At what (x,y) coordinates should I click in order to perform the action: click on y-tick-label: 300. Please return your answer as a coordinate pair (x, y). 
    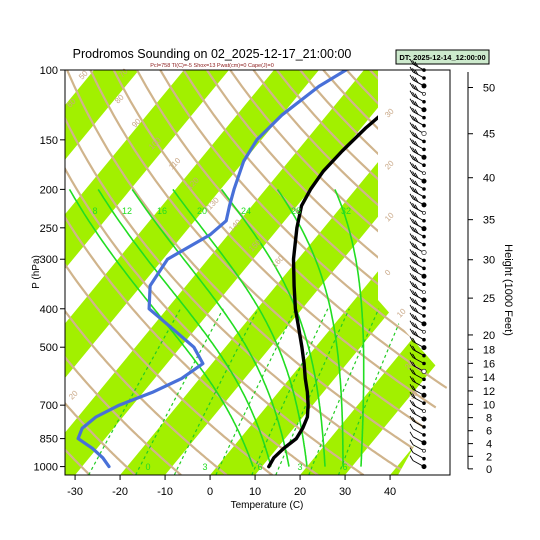
    Looking at the image, I should click on (49, 260).